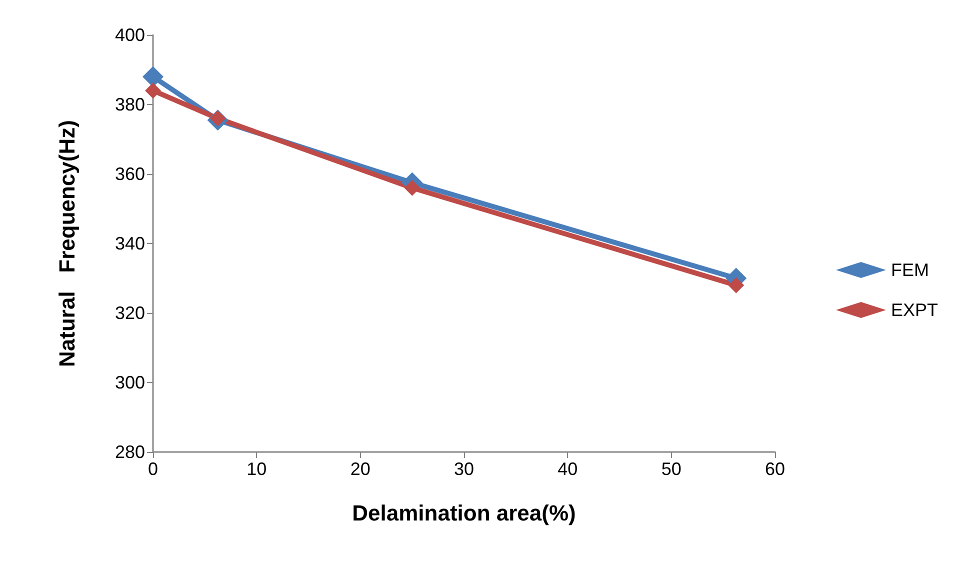 The width and height of the screenshot is (957, 580). Describe the element at coordinates (67, 243) in the screenshot. I see `y-axis-title: Natural Frequency(Hz)` at that location.